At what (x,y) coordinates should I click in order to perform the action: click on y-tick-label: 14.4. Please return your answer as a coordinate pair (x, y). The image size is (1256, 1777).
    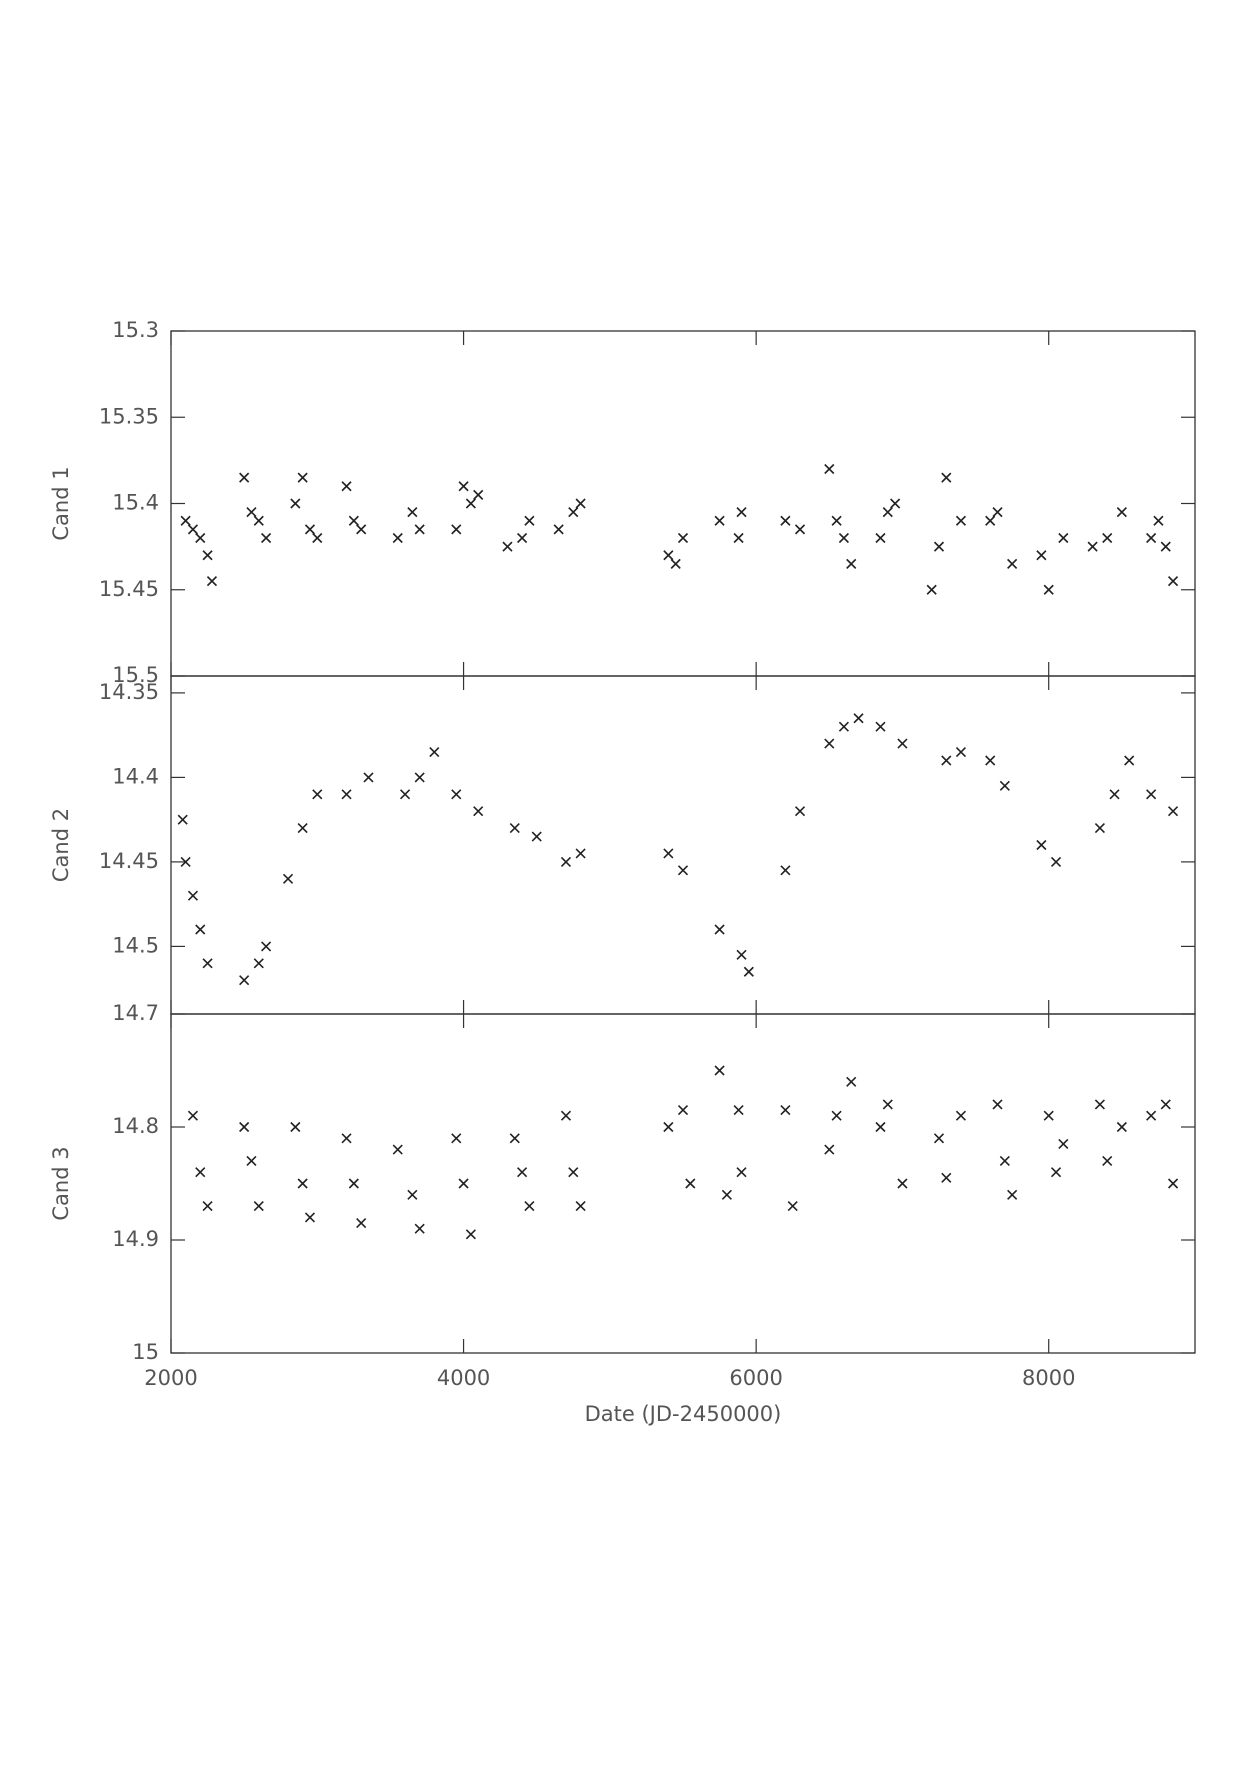
    Looking at the image, I should click on (135, 776).